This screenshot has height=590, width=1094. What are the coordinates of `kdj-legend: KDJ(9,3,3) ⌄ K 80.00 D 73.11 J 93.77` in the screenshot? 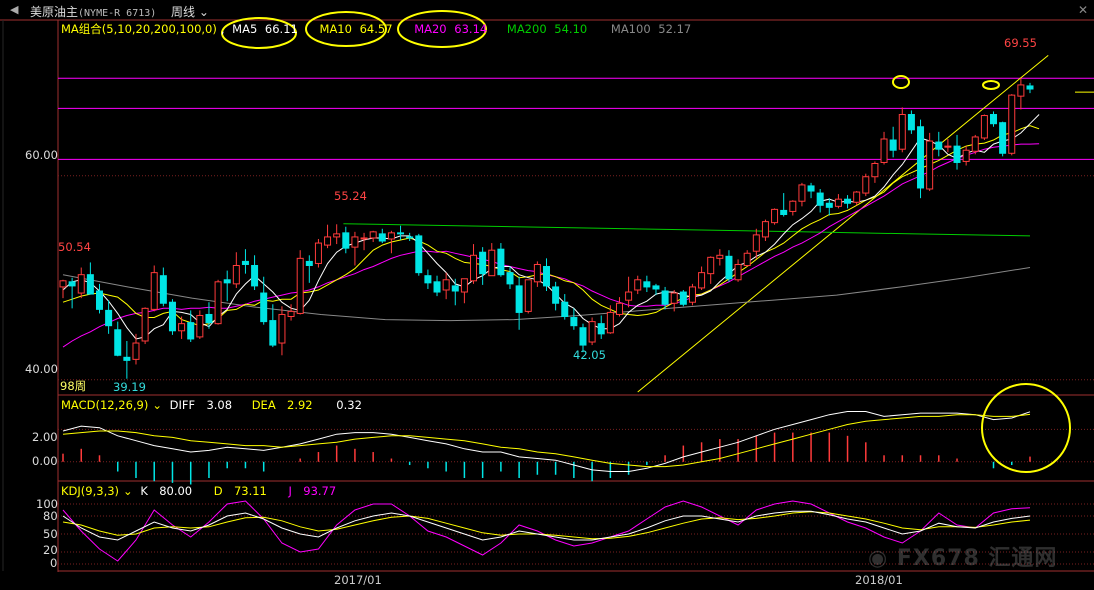 It's located at (202, 491).